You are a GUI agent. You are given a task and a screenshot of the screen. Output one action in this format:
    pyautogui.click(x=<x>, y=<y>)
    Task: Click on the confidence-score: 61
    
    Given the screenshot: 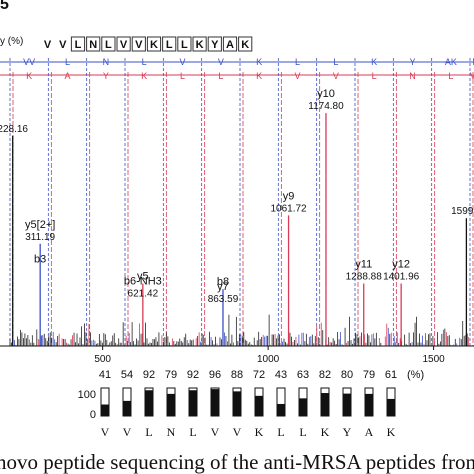 What is the action you would take?
    pyautogui.click(x=391, y=375)
    